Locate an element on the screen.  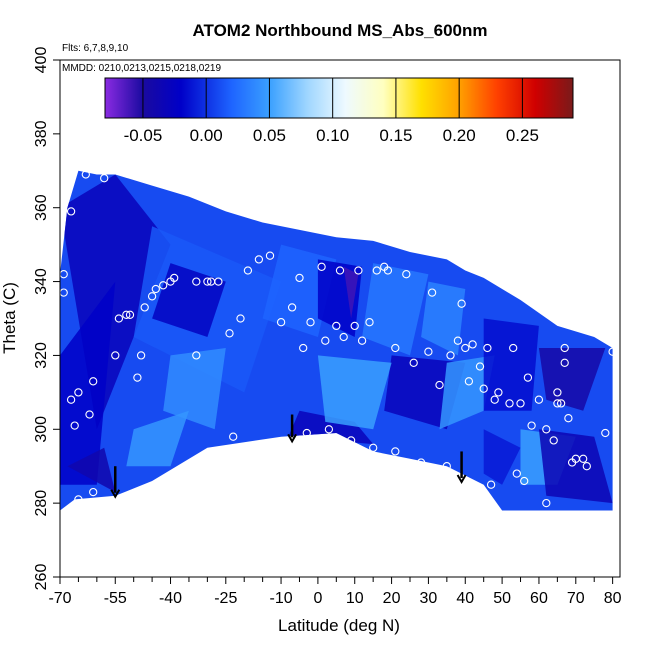
y-tick-label: 340 is located at coordinates (41, 281).